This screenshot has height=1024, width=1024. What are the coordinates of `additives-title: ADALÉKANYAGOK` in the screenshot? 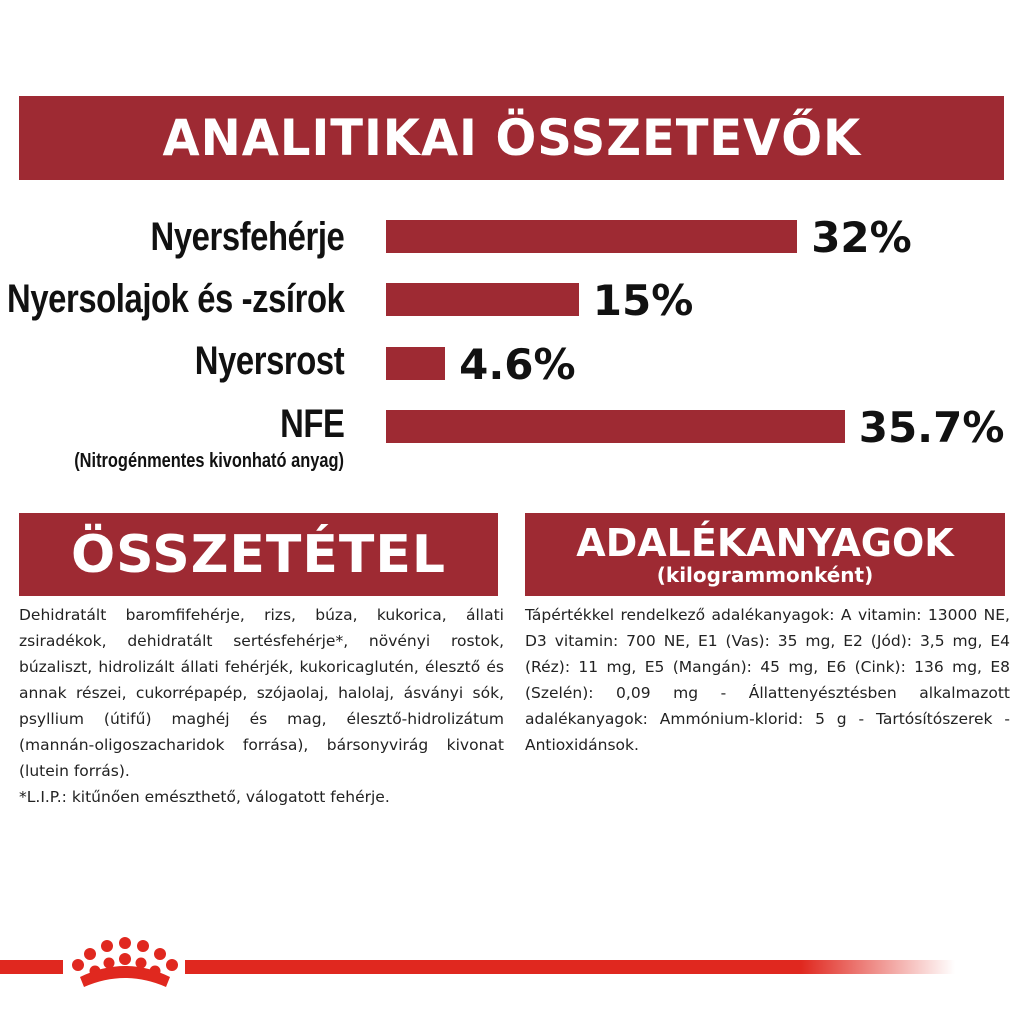 It's located at (765, 542).